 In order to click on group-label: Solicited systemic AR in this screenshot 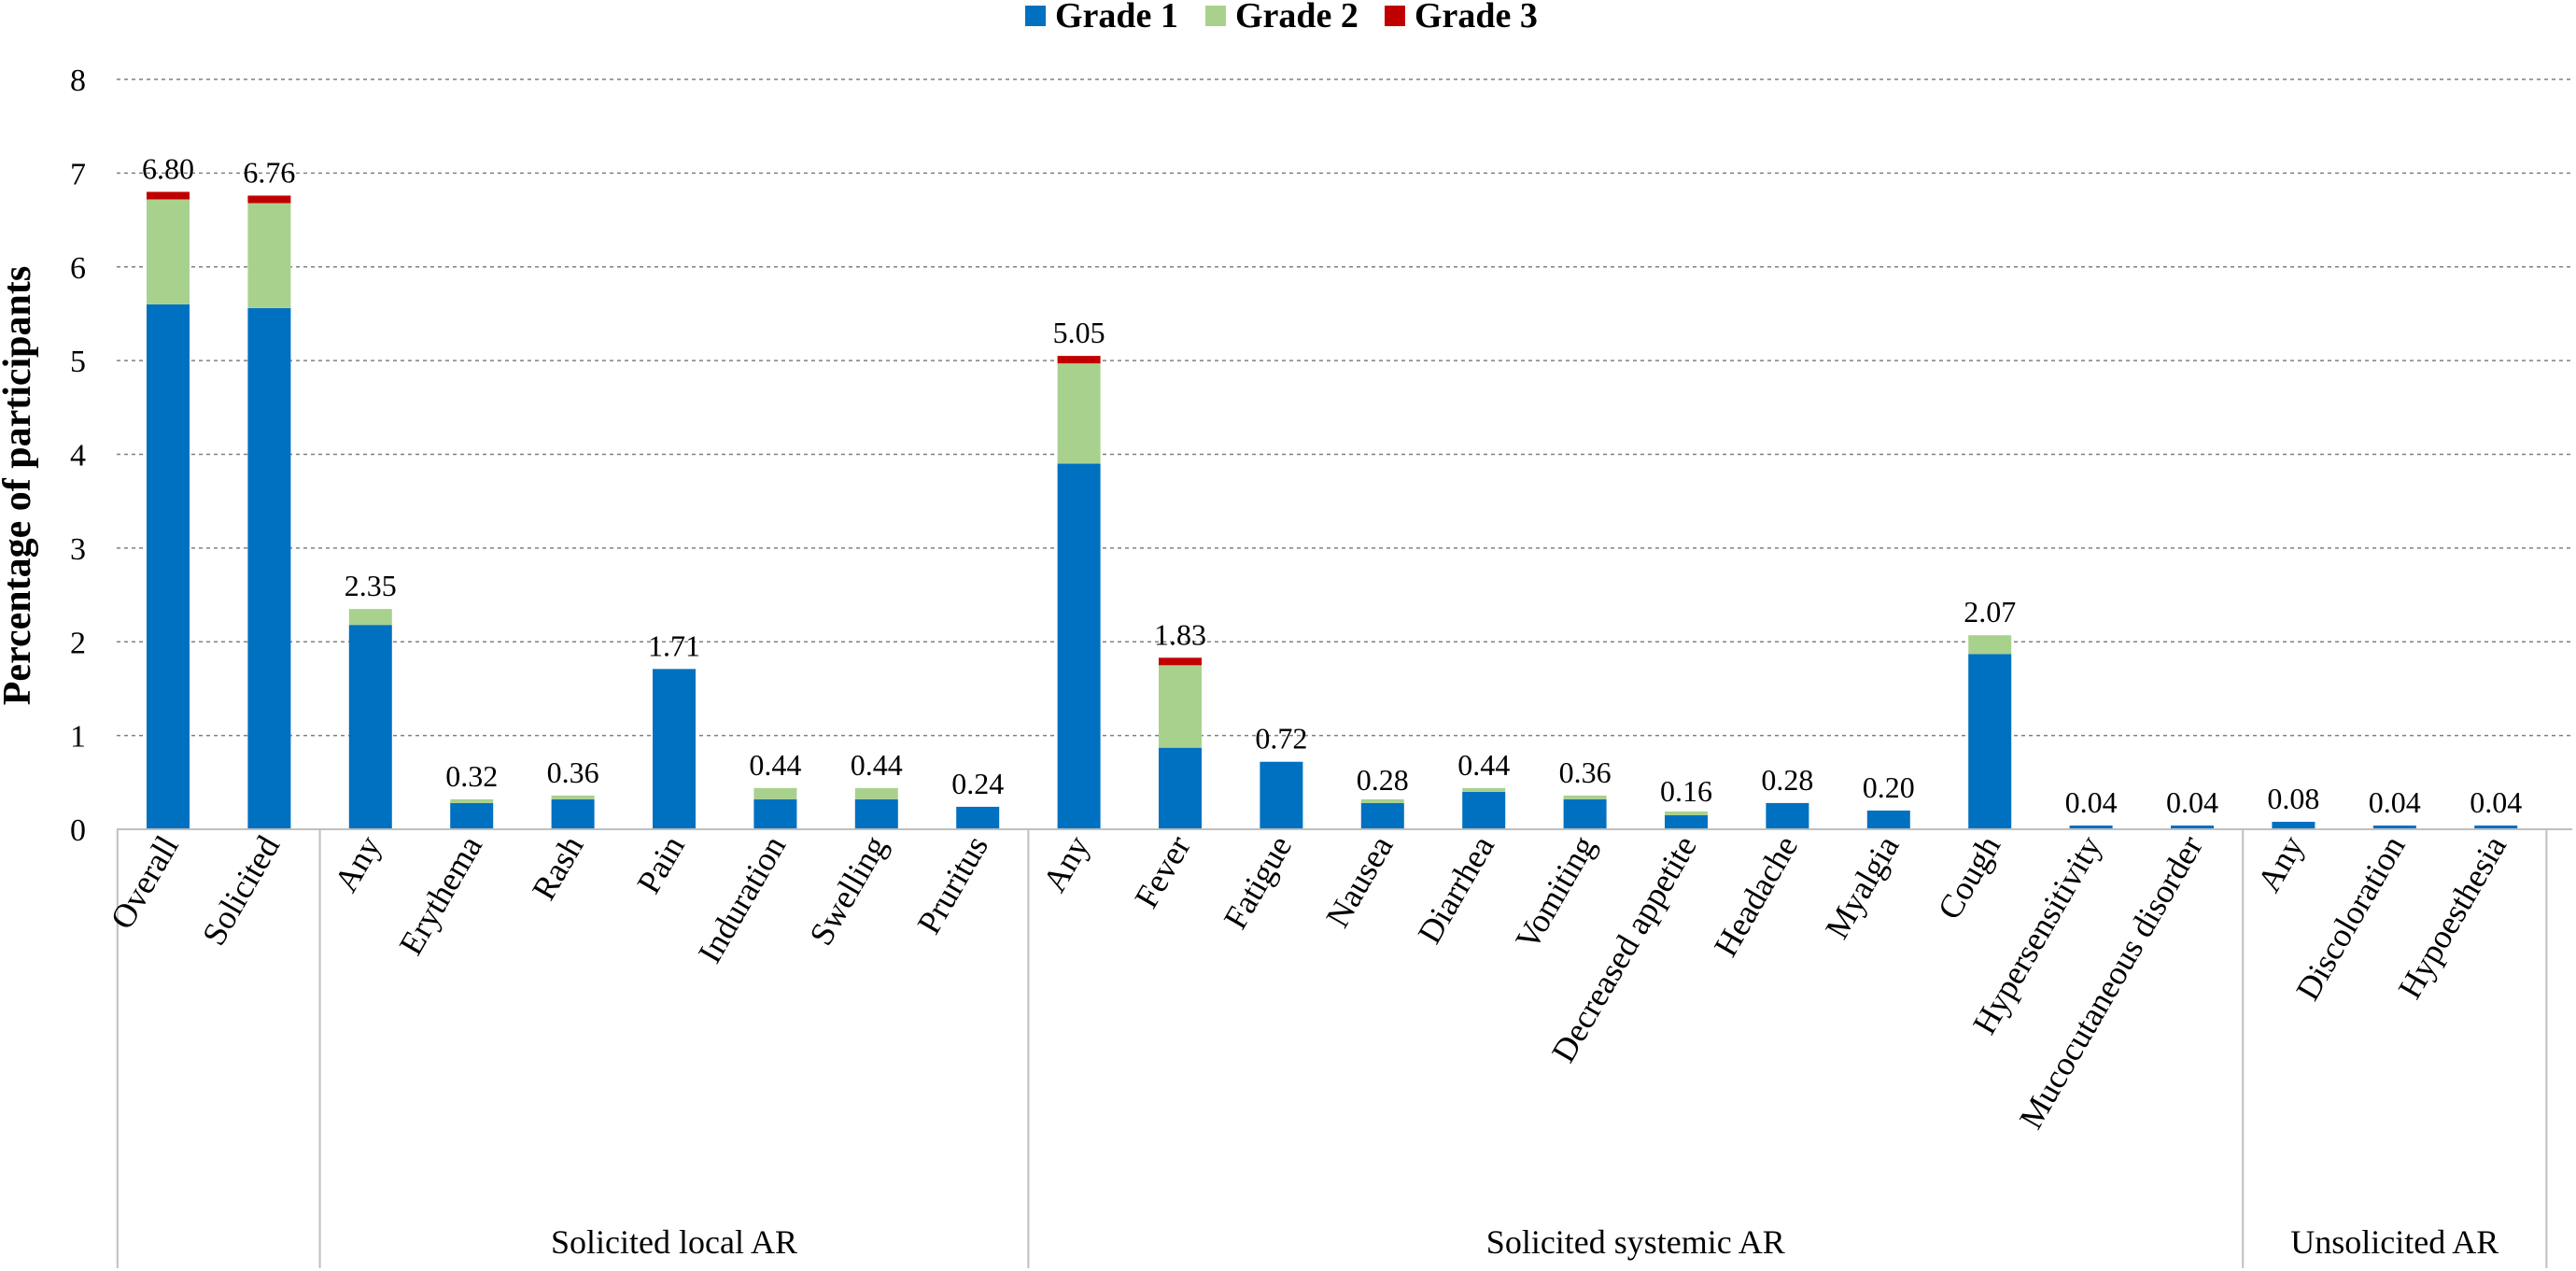, I will do `click(1635, 1242)`.